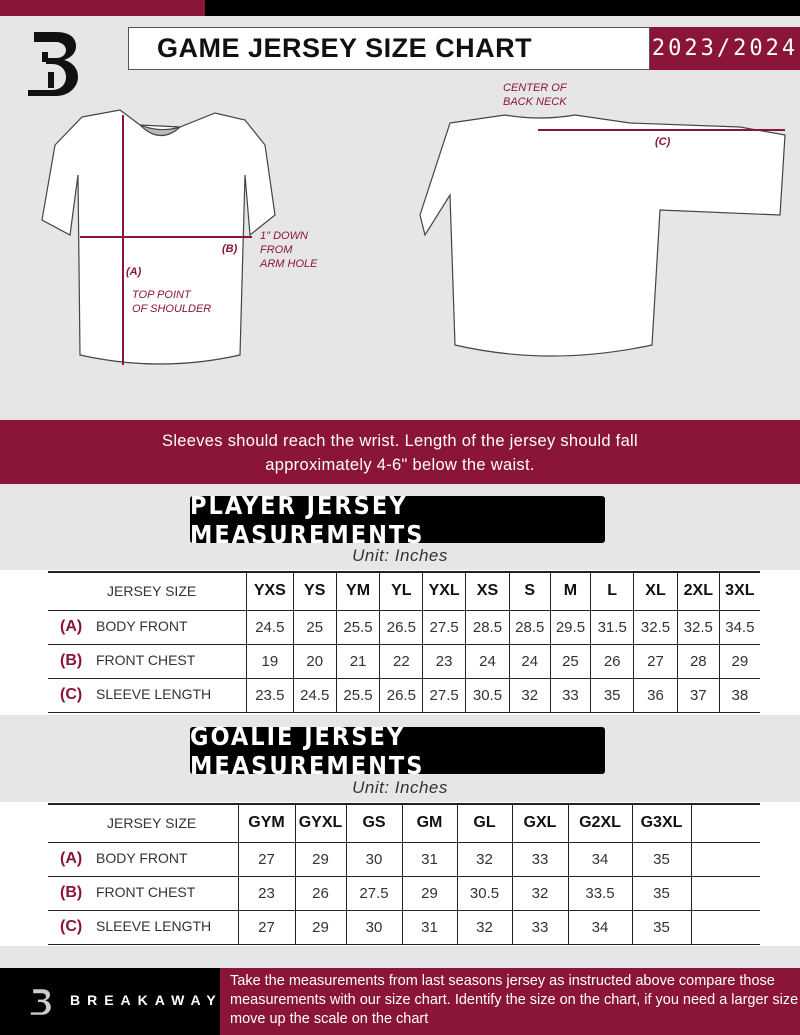 This screenshot has width=800, height=1035. I want to click on size-column-header: GS, so click(373, 823).